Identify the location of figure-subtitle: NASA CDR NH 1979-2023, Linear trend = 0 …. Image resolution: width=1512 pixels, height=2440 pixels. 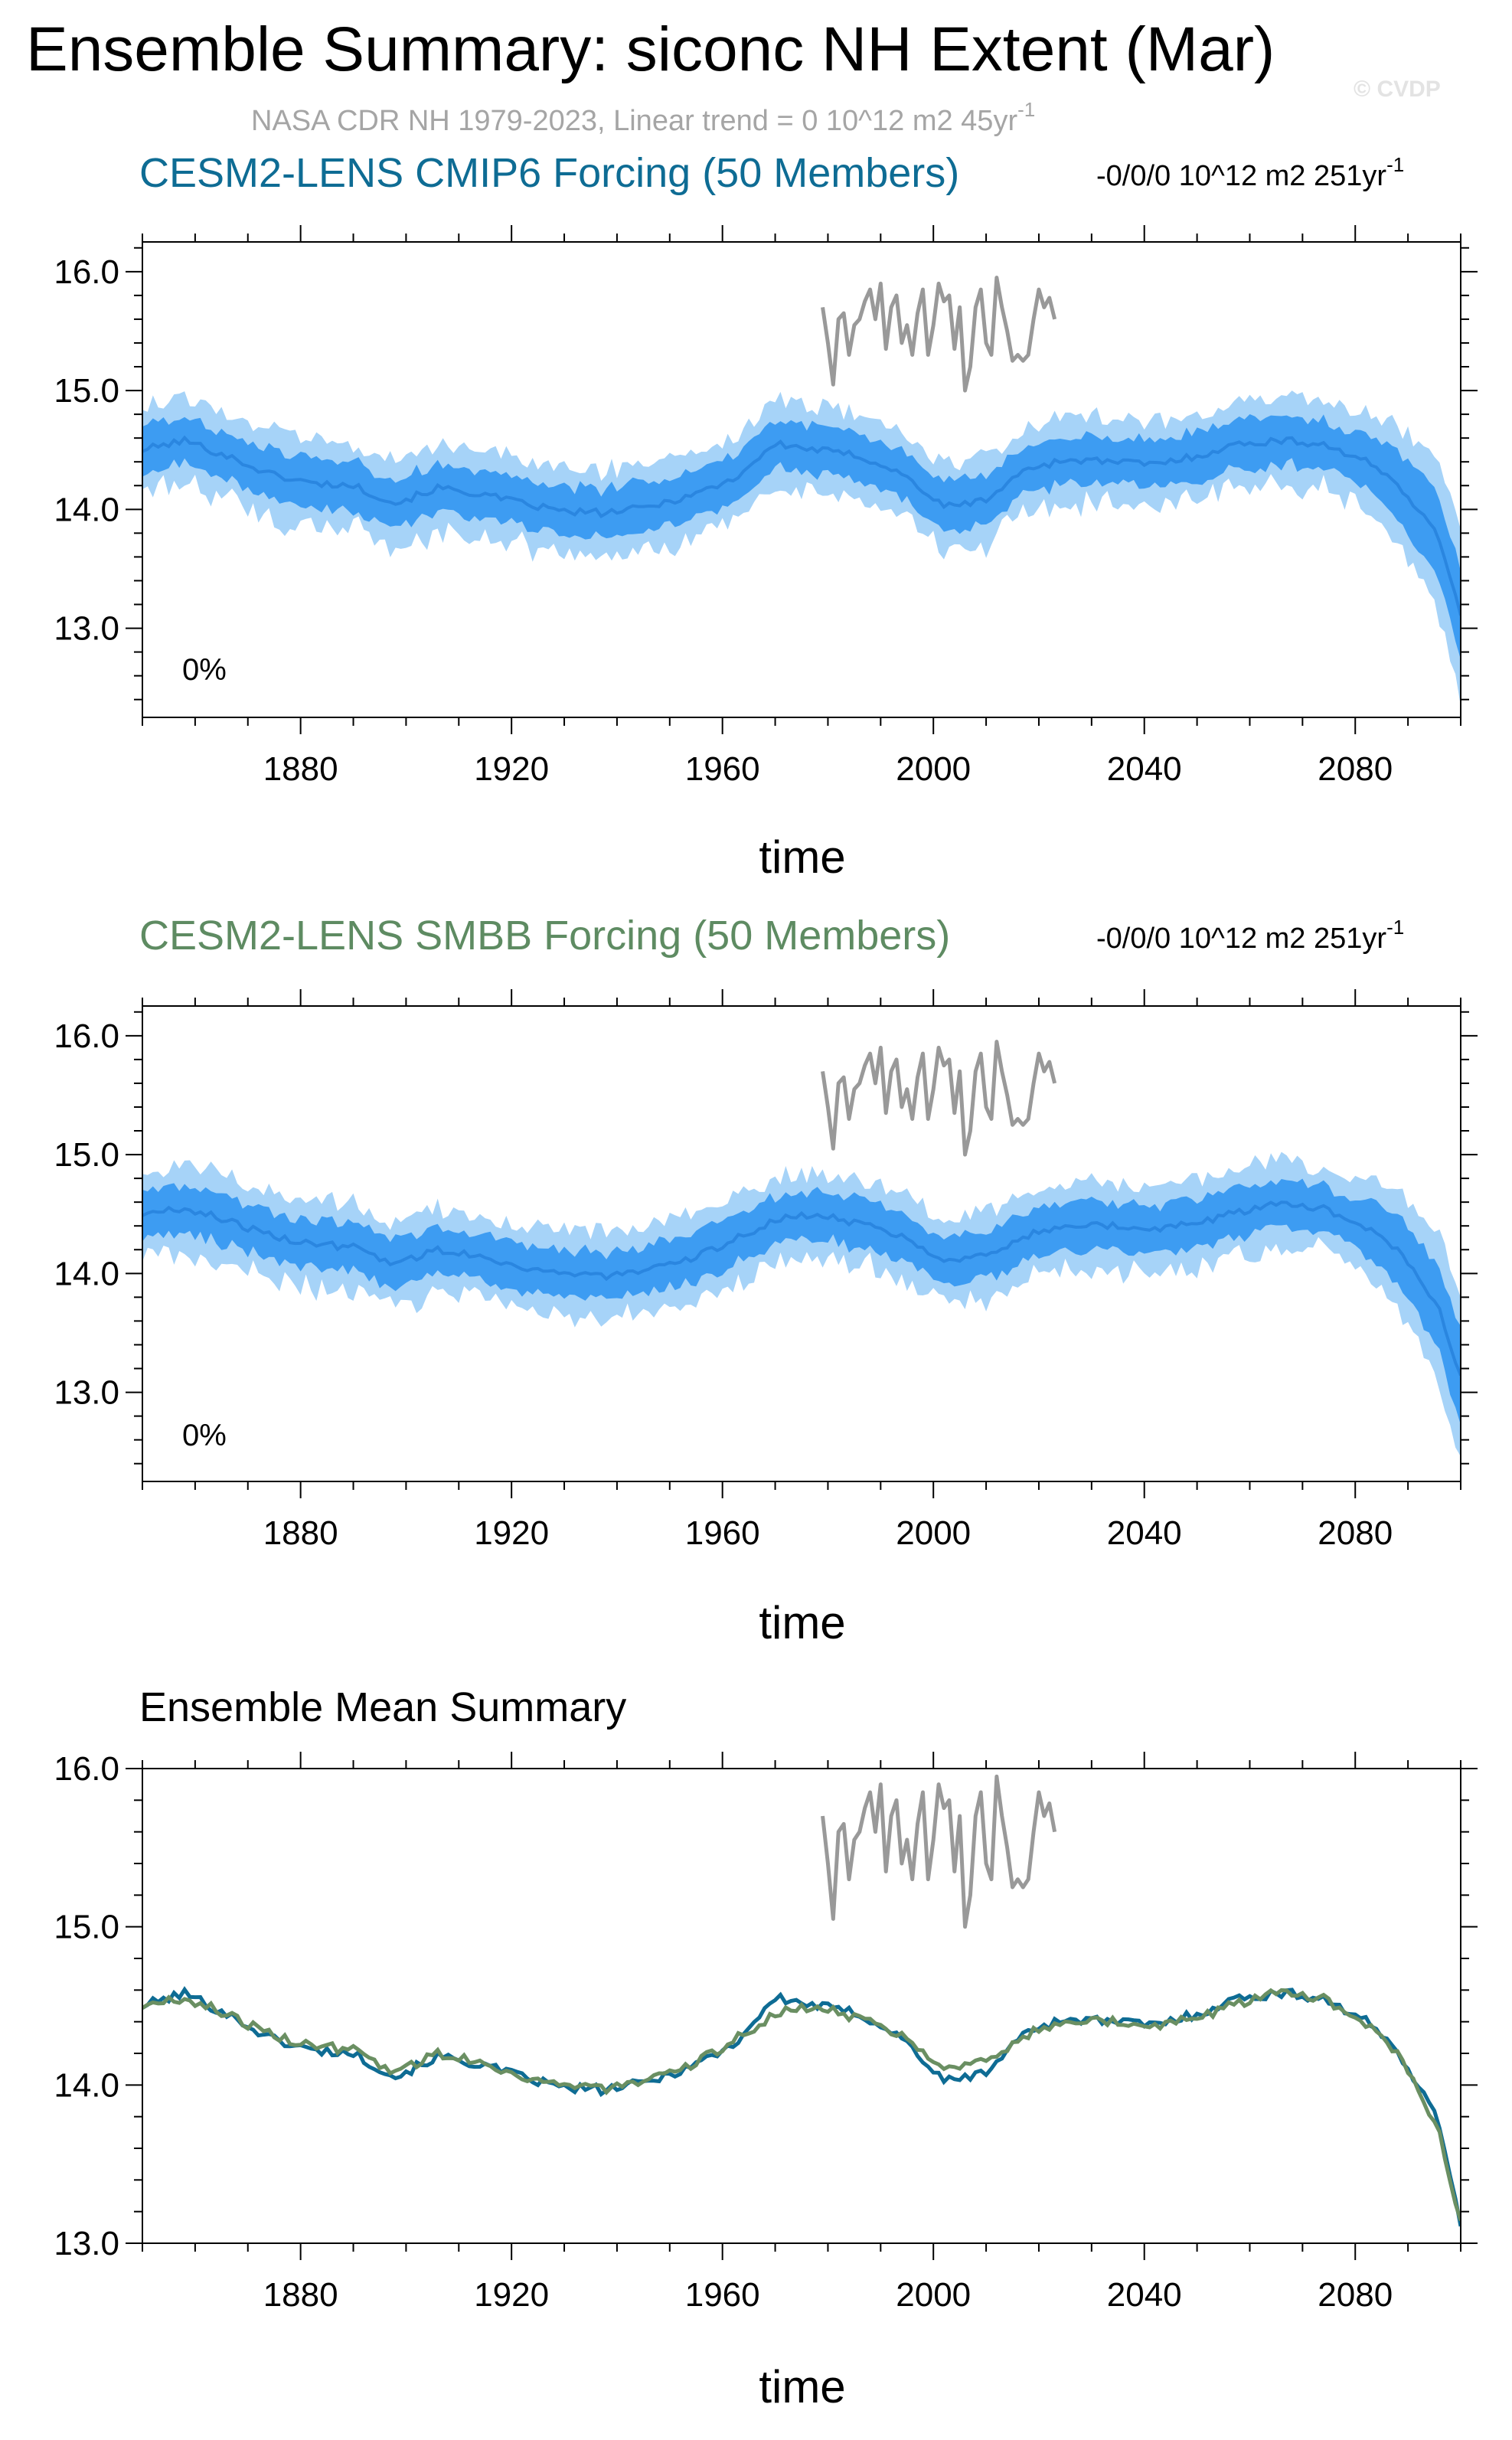
(643, 117).